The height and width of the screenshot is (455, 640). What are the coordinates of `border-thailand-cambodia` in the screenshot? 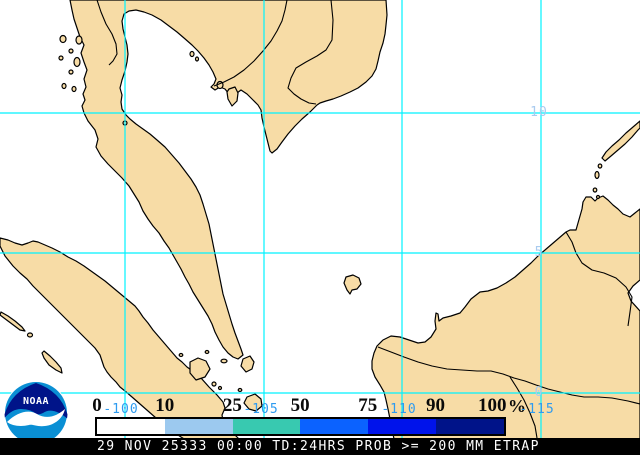 It's located at (250, 43).